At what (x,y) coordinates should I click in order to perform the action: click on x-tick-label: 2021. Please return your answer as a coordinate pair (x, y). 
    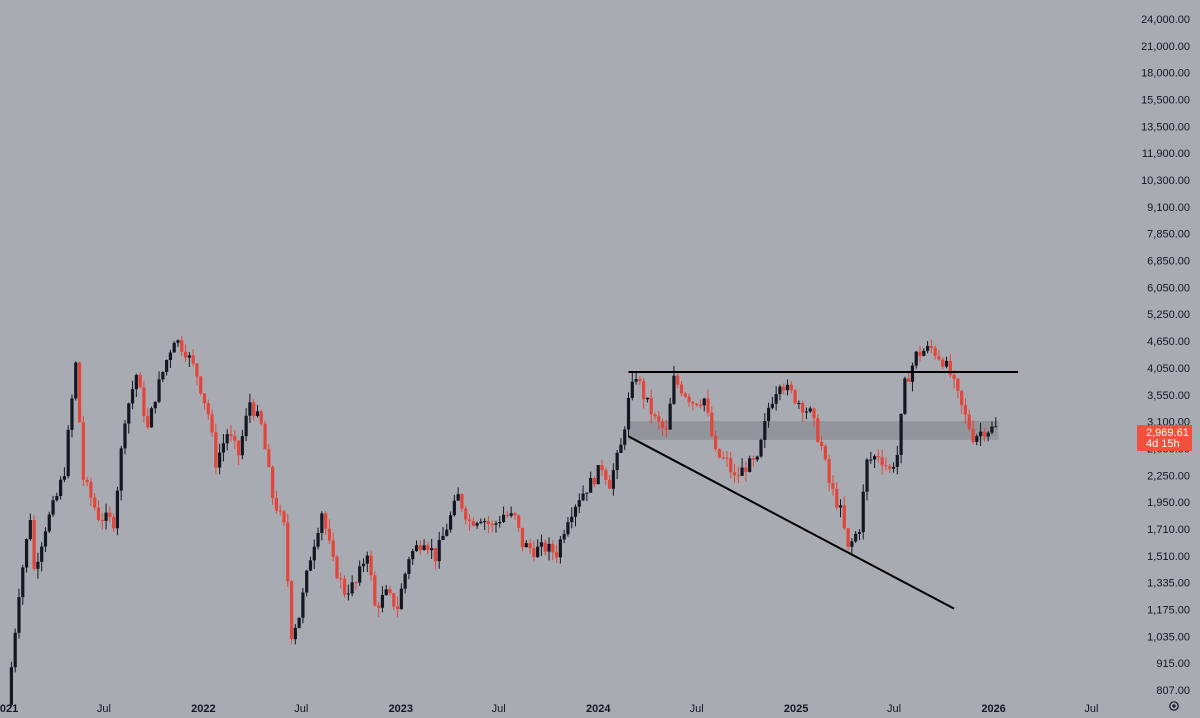
    Looking at the image, I should click on (9, 709).